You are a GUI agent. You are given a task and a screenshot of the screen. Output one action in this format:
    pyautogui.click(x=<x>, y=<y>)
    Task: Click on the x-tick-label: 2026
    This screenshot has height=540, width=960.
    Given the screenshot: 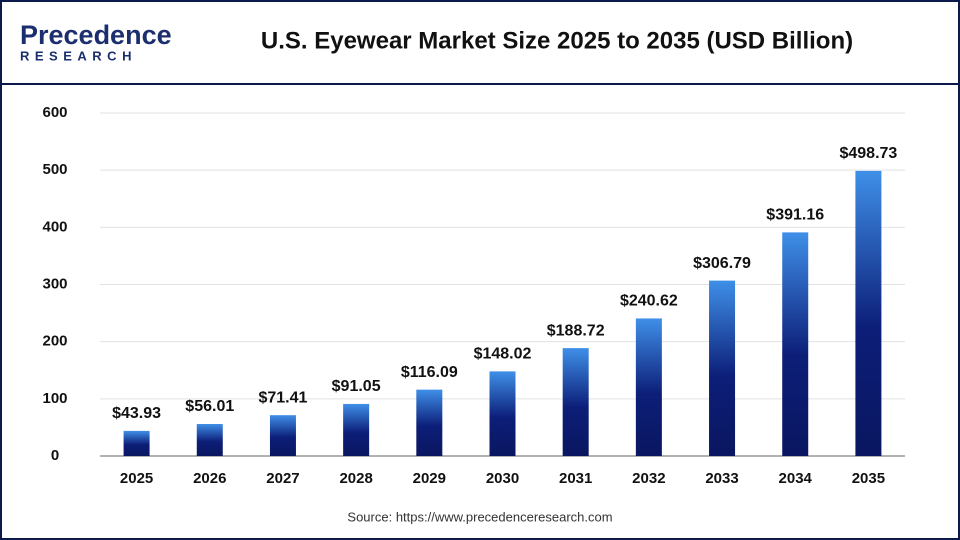 What is the action you would take?
    pyautogui.click(x=209, y=478)
    